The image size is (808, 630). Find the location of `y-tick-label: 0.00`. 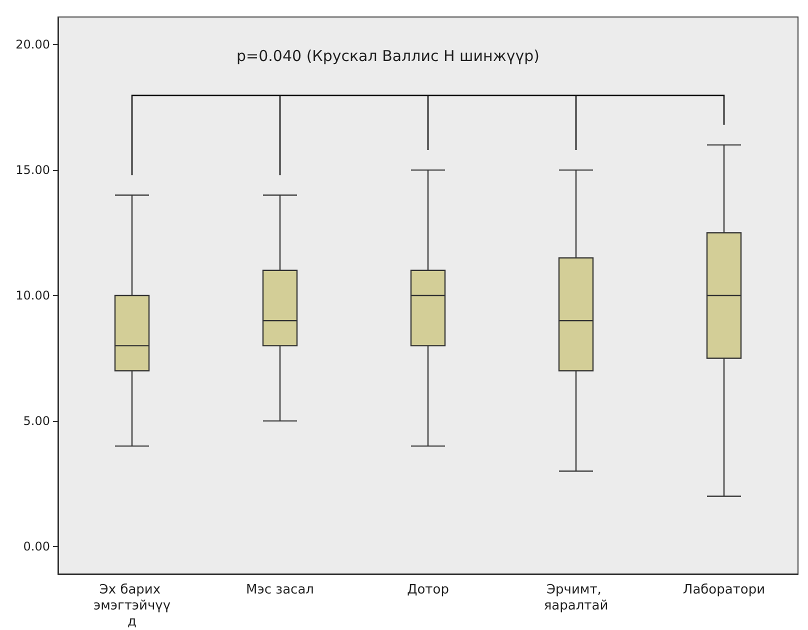

y-tick-label: 0.00 is located at coordinates (36, 546).